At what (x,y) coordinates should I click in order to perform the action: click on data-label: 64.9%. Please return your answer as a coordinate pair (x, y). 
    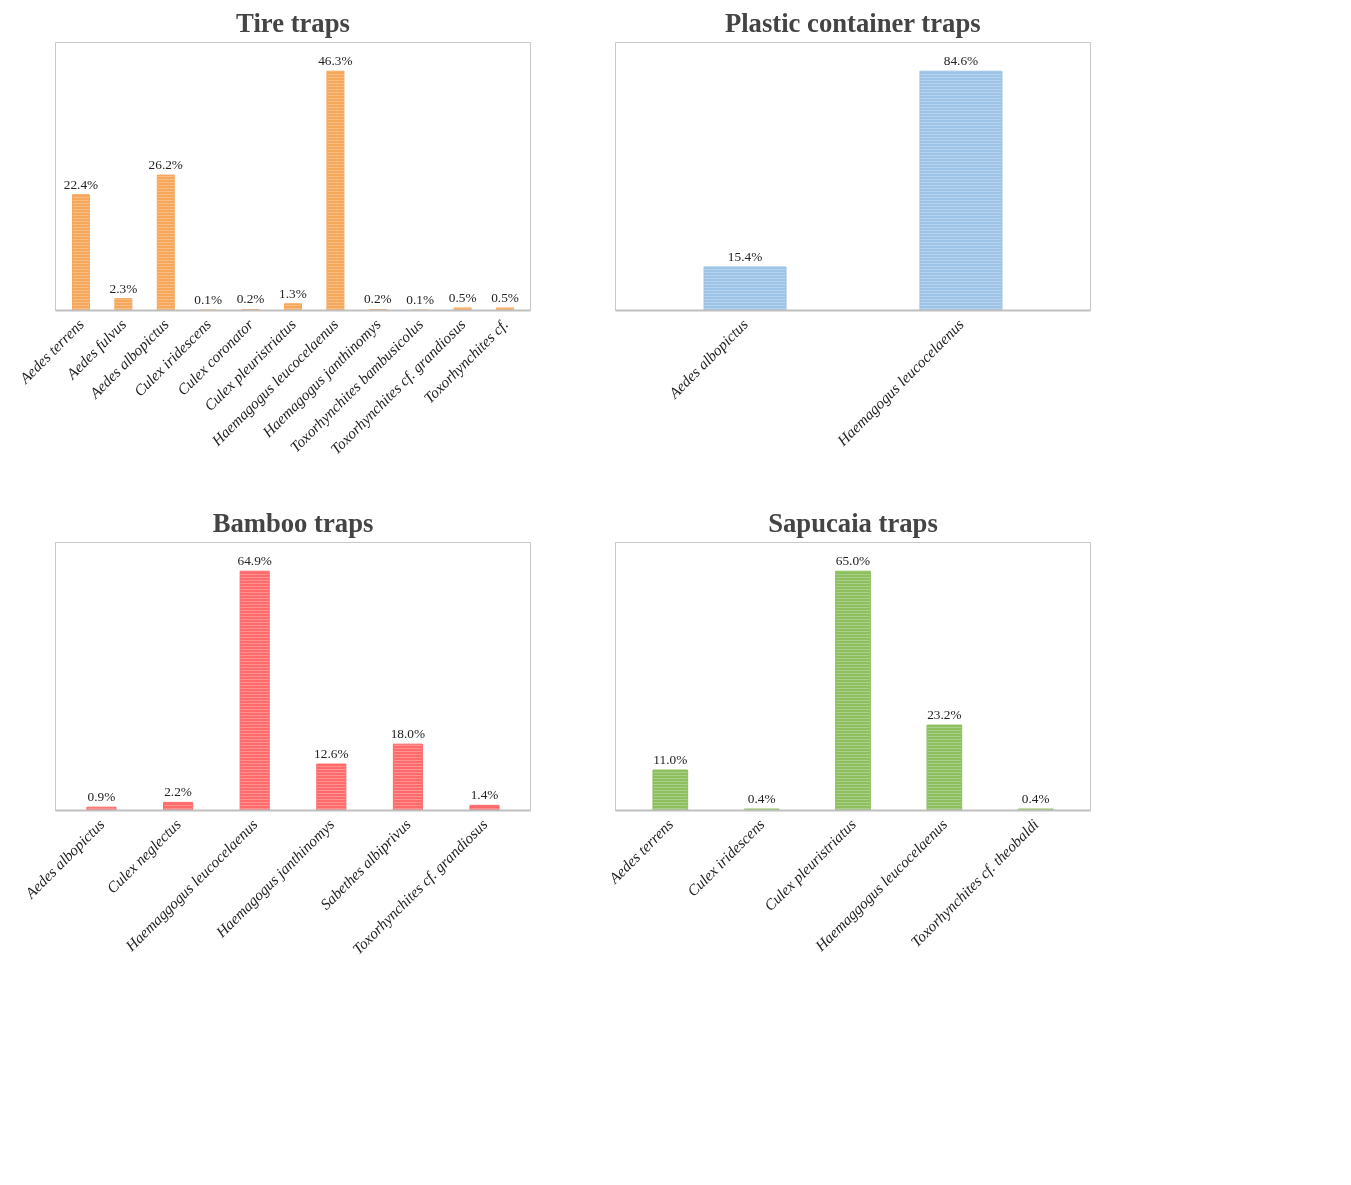
    Looking at the image, I should click on (254, 561).